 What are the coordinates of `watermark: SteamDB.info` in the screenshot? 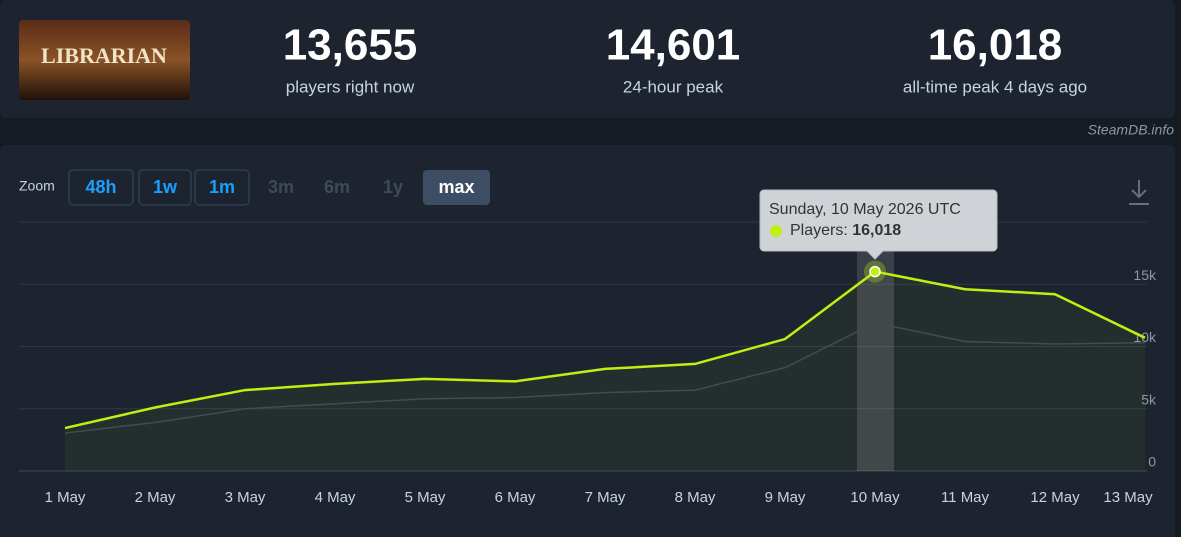 It's located at (1131, 130).